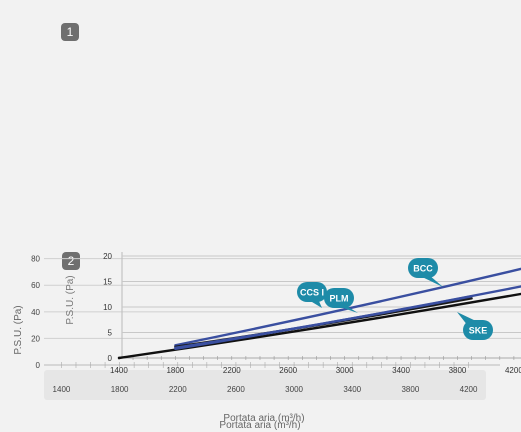 The image size is (521, 432). Describe the element at coordinates (107, 256) in the screenshot. I see `fg-y-tick-label: 20` at that location.